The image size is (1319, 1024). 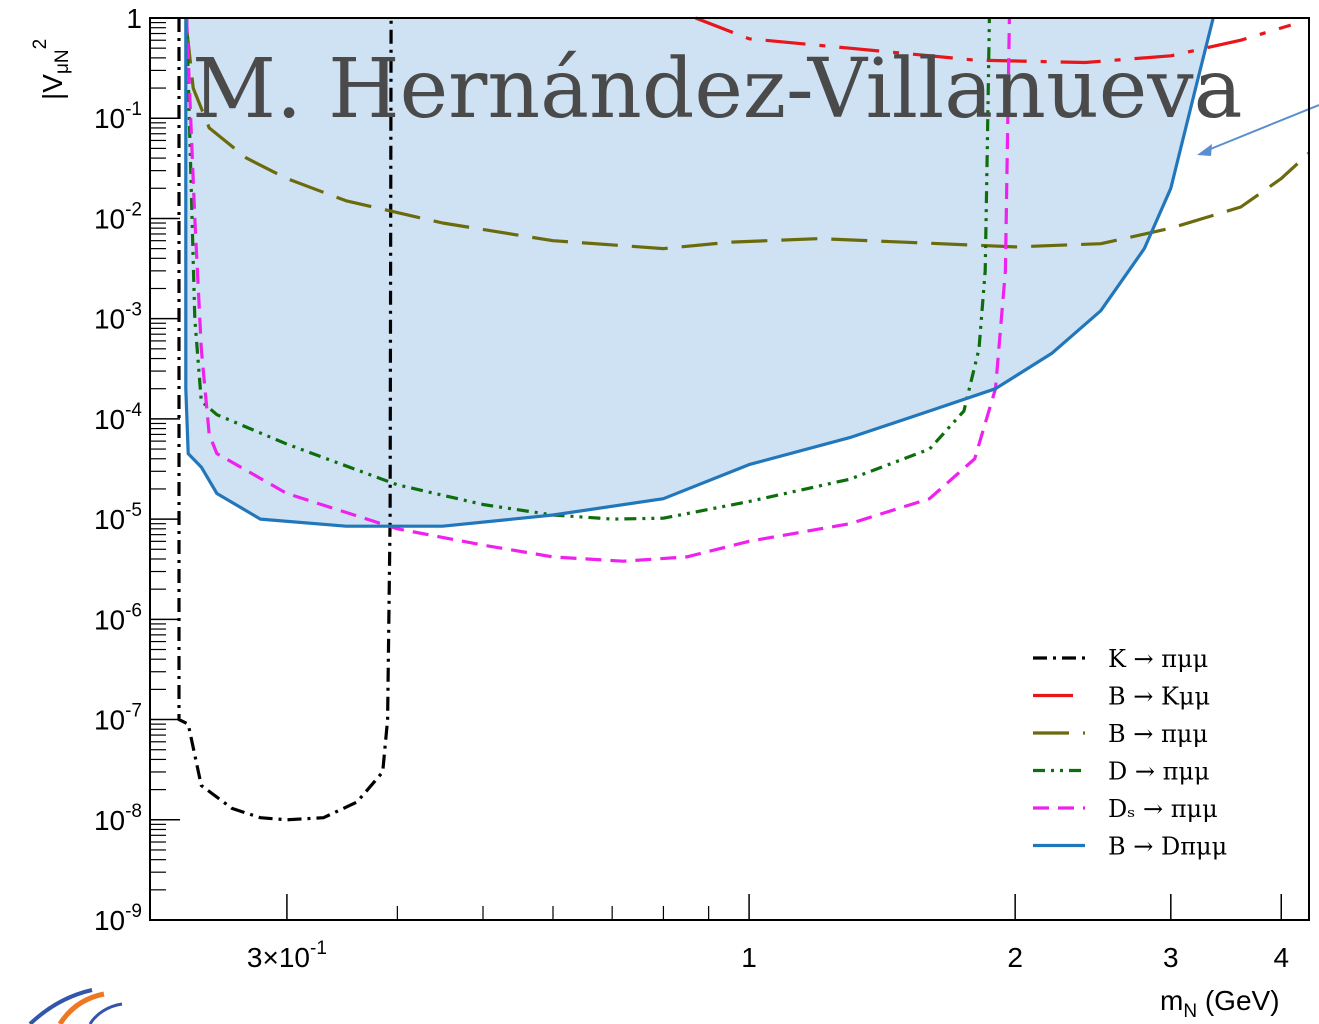 I want to click on author-watermark: M. Hernández-Villanueva, so click(x=717, y=89).